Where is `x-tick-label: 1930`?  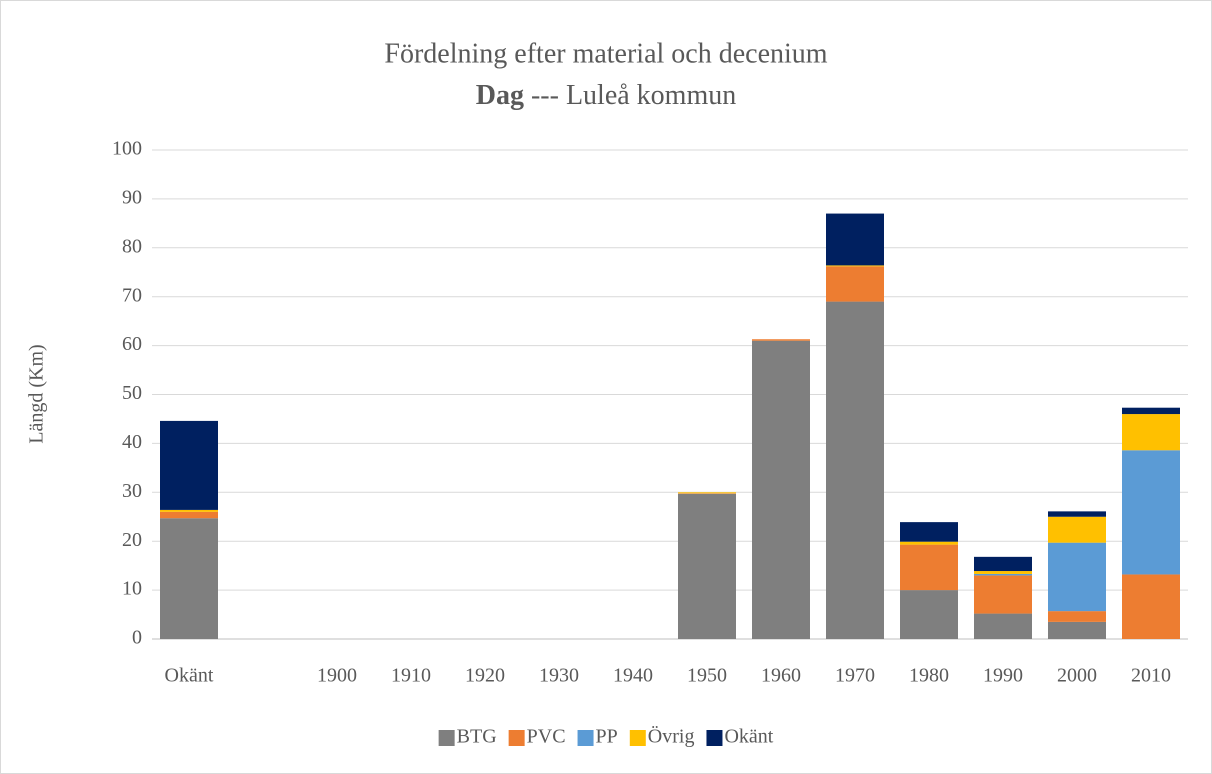
x-tick-label: 1930 is located at coordinates (559, 676).